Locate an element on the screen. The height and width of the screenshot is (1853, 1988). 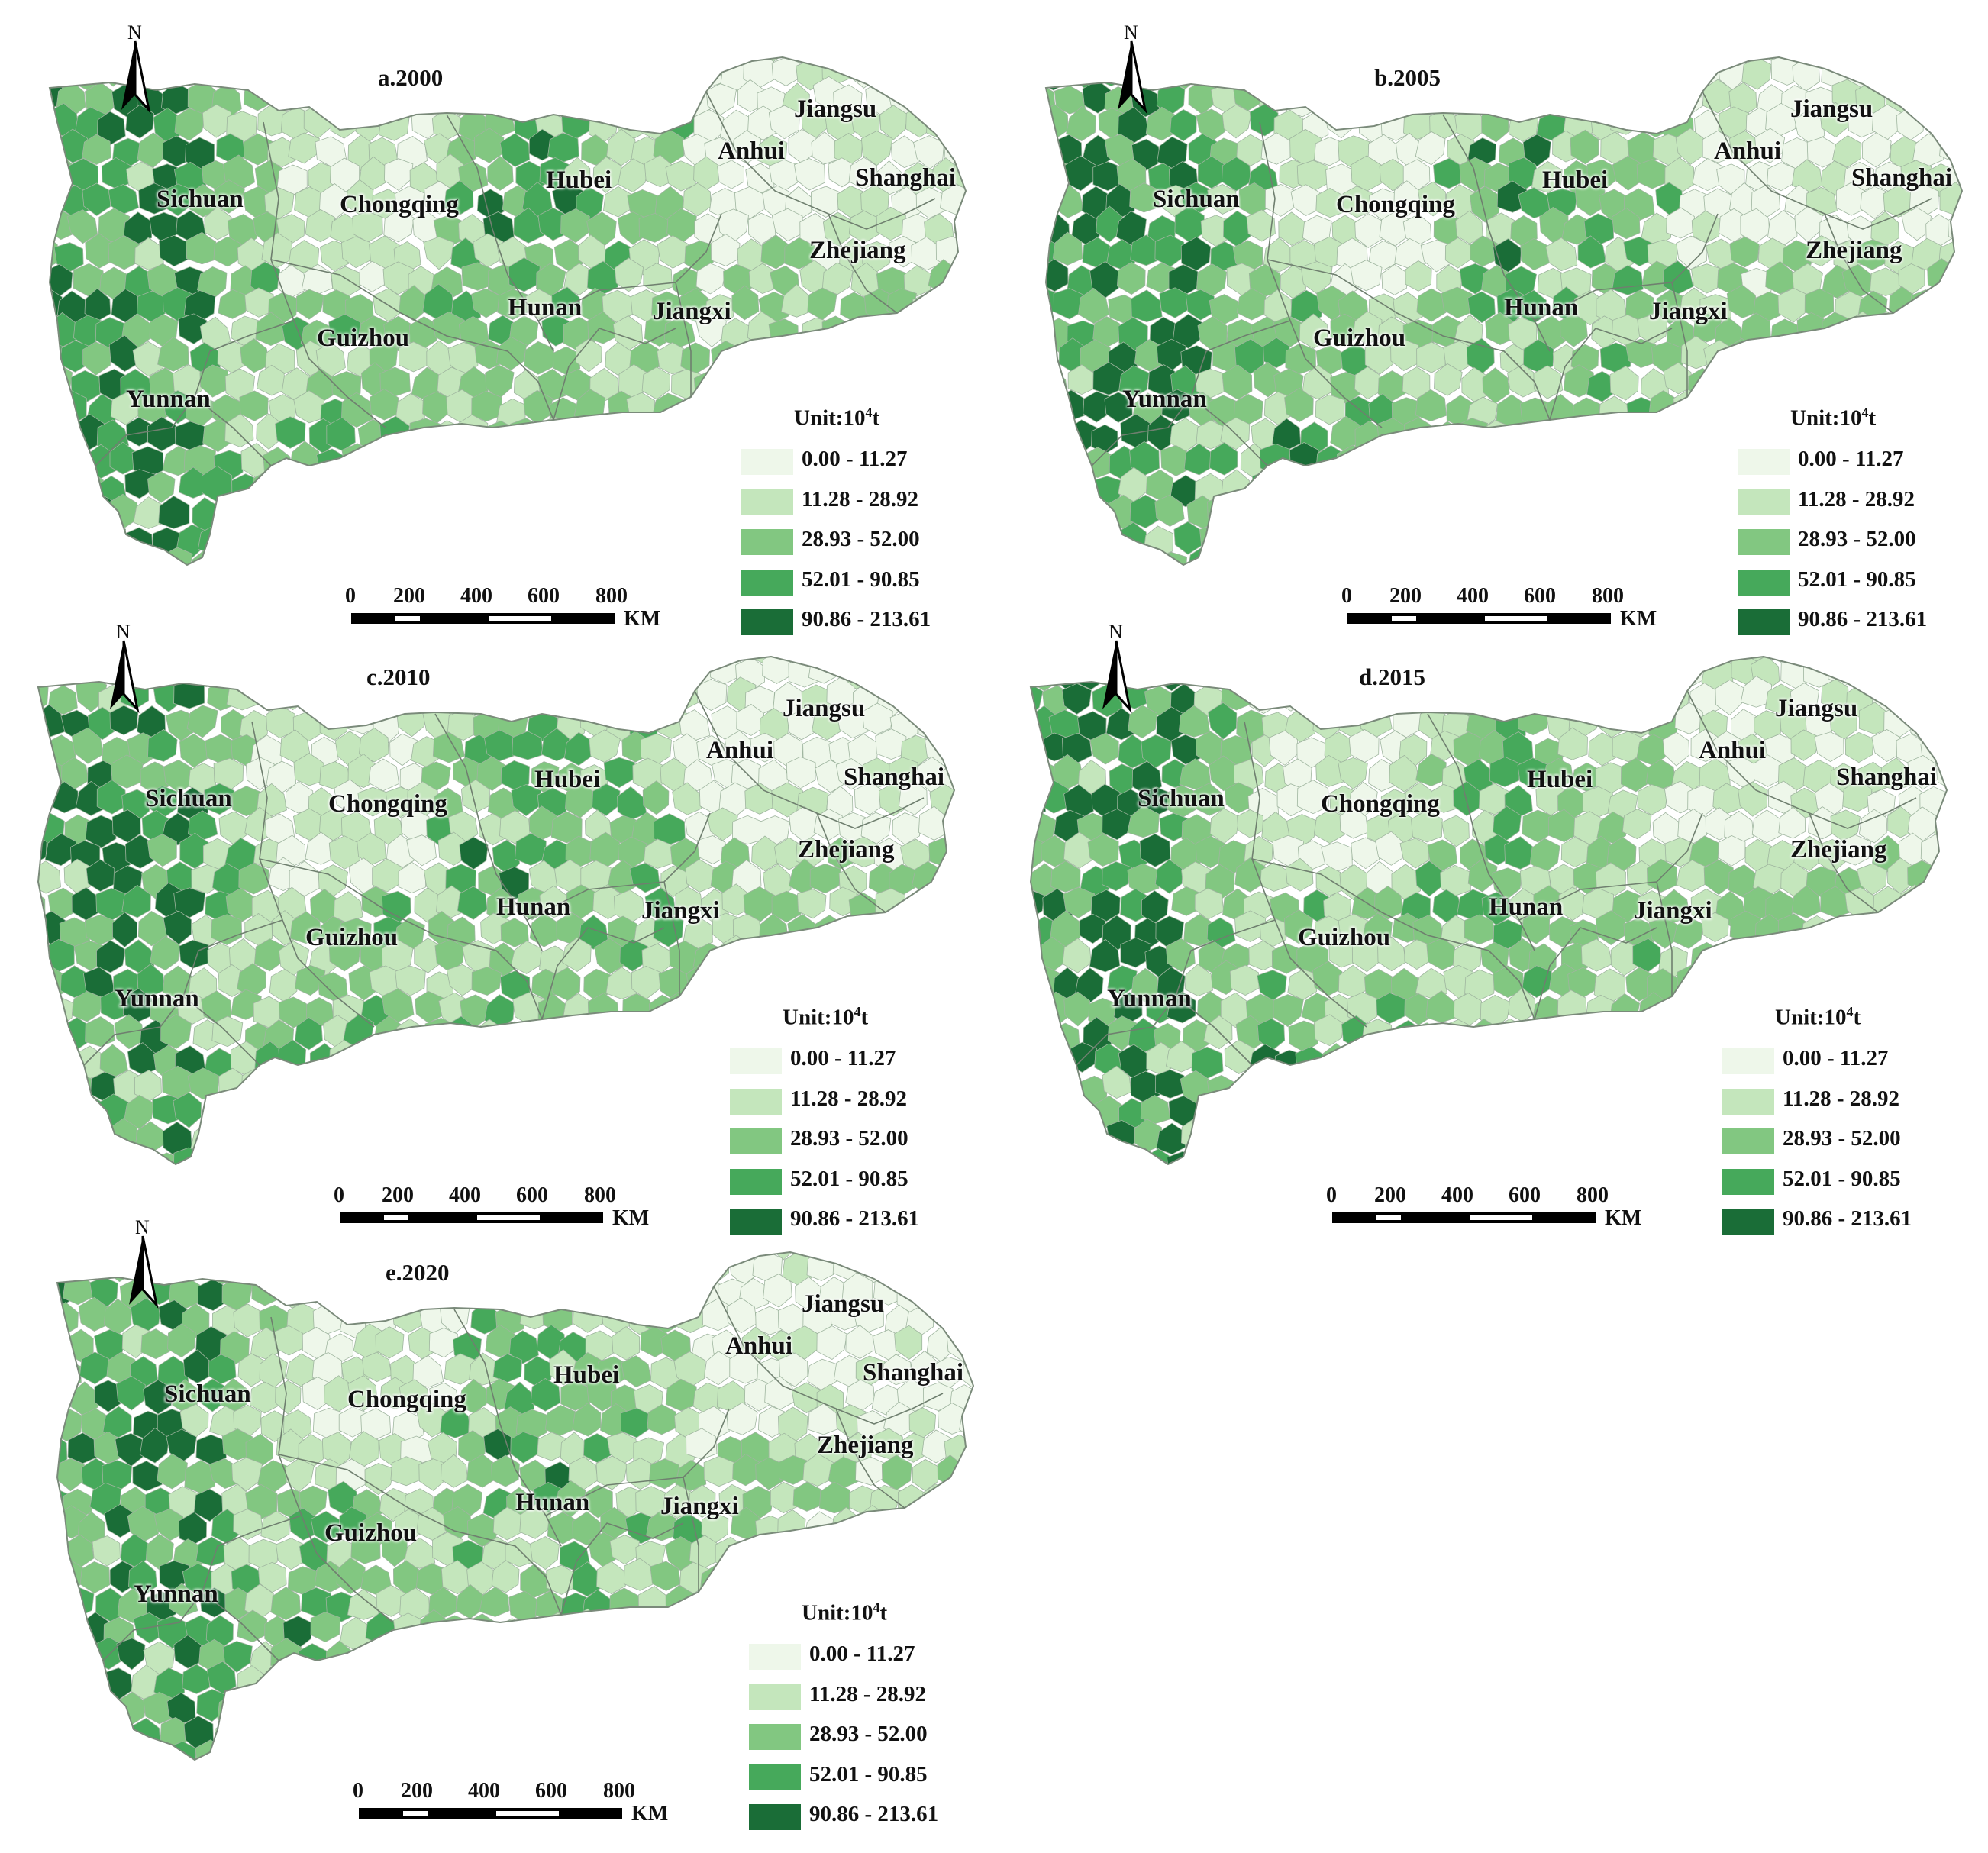
legend-label: 0.00 - 11.27 is located at coordinates (1836, 1058).